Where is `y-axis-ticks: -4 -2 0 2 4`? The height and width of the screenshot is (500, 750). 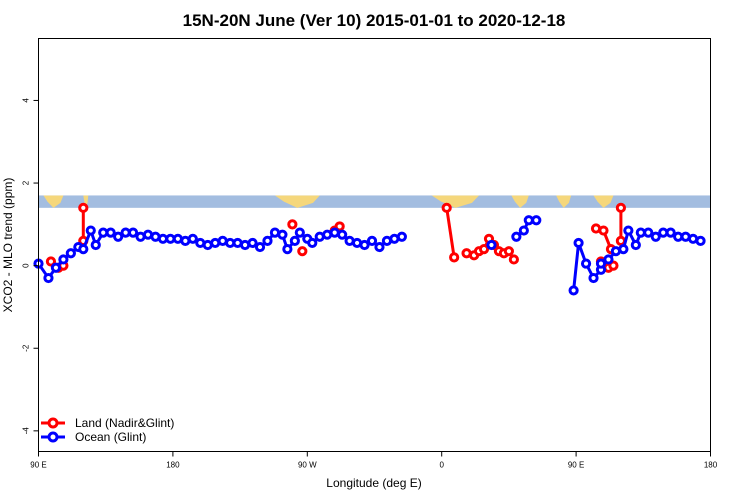
y-axis-ticks: -4 -2 0 2 4 is located at coordinates (30, 266).